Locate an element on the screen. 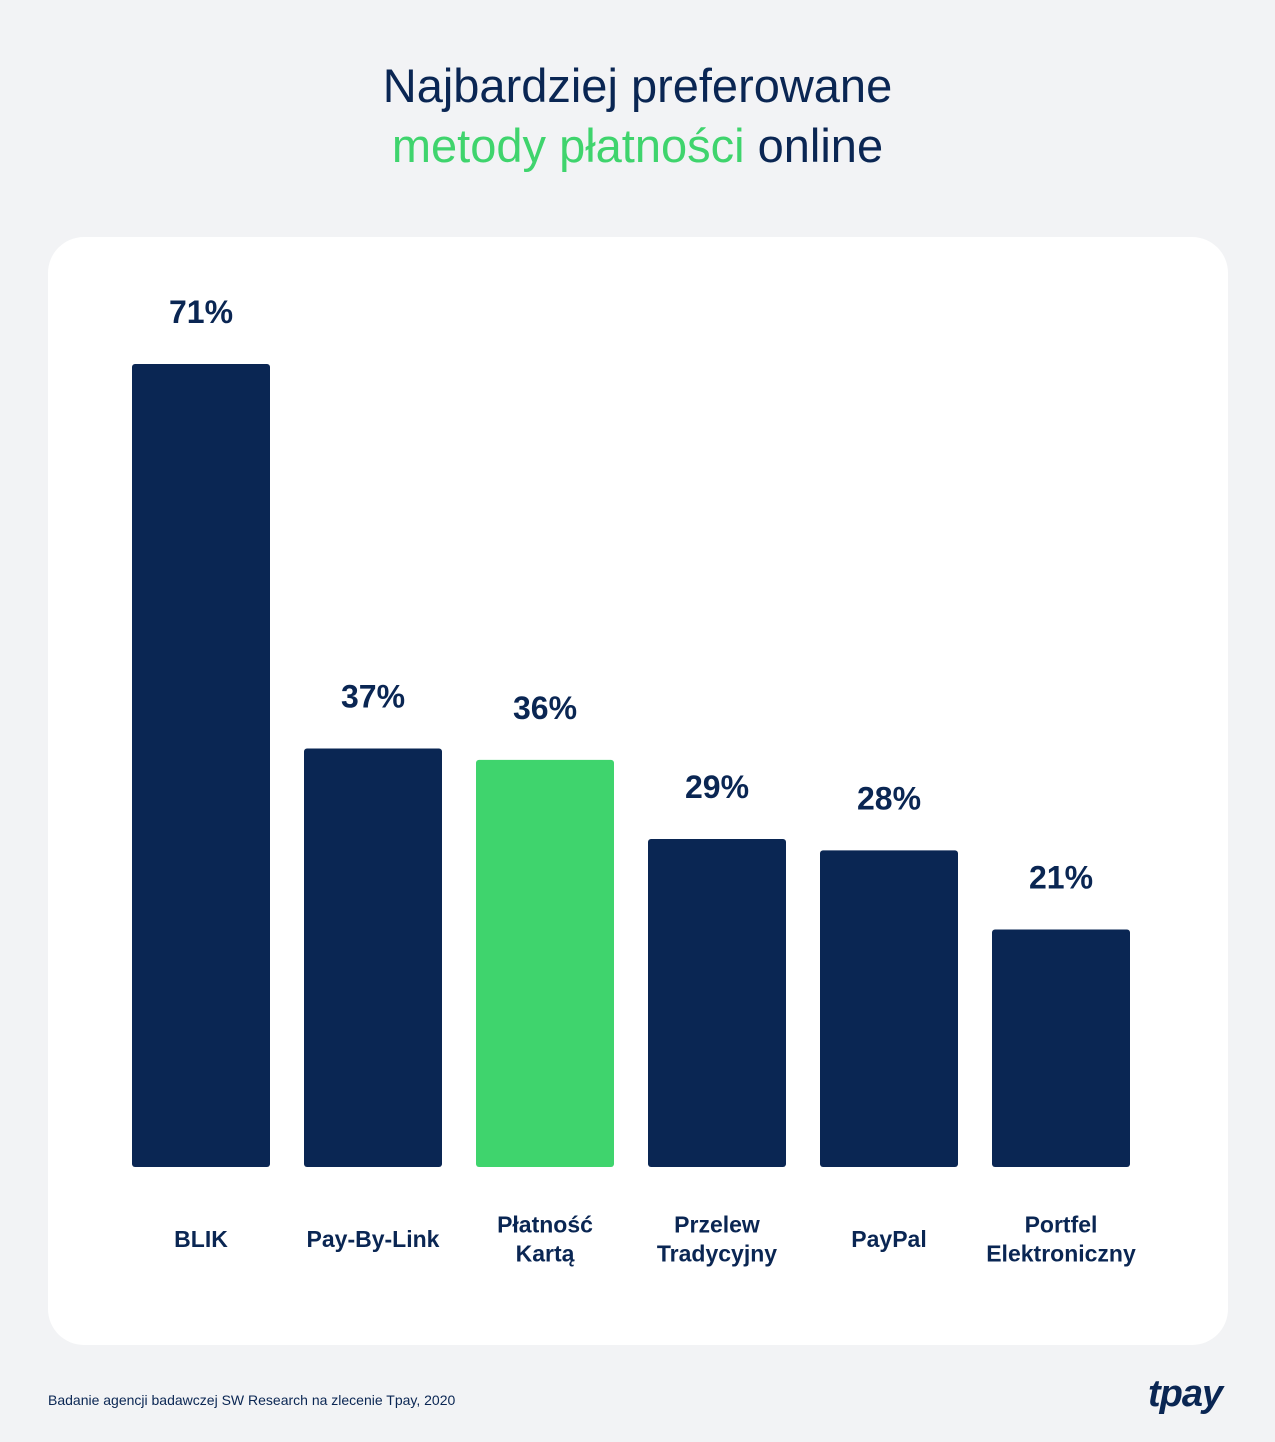 This screenshot has height=1442, width=1275. value-label-4: 28% is located at coordinates (889, 798).